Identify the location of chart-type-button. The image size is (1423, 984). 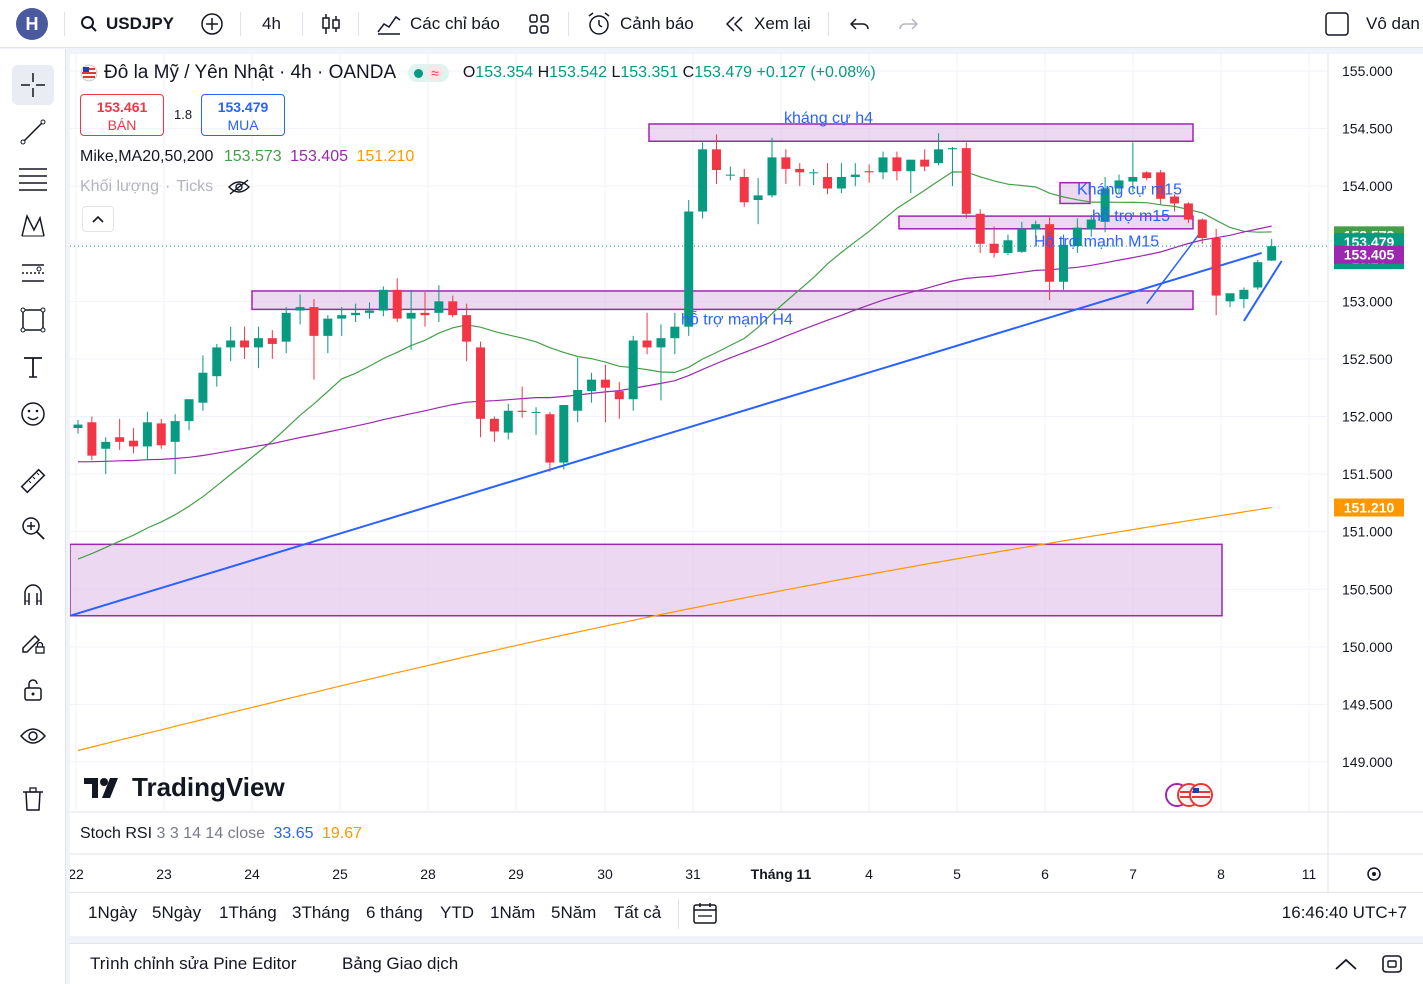
(331, 24).